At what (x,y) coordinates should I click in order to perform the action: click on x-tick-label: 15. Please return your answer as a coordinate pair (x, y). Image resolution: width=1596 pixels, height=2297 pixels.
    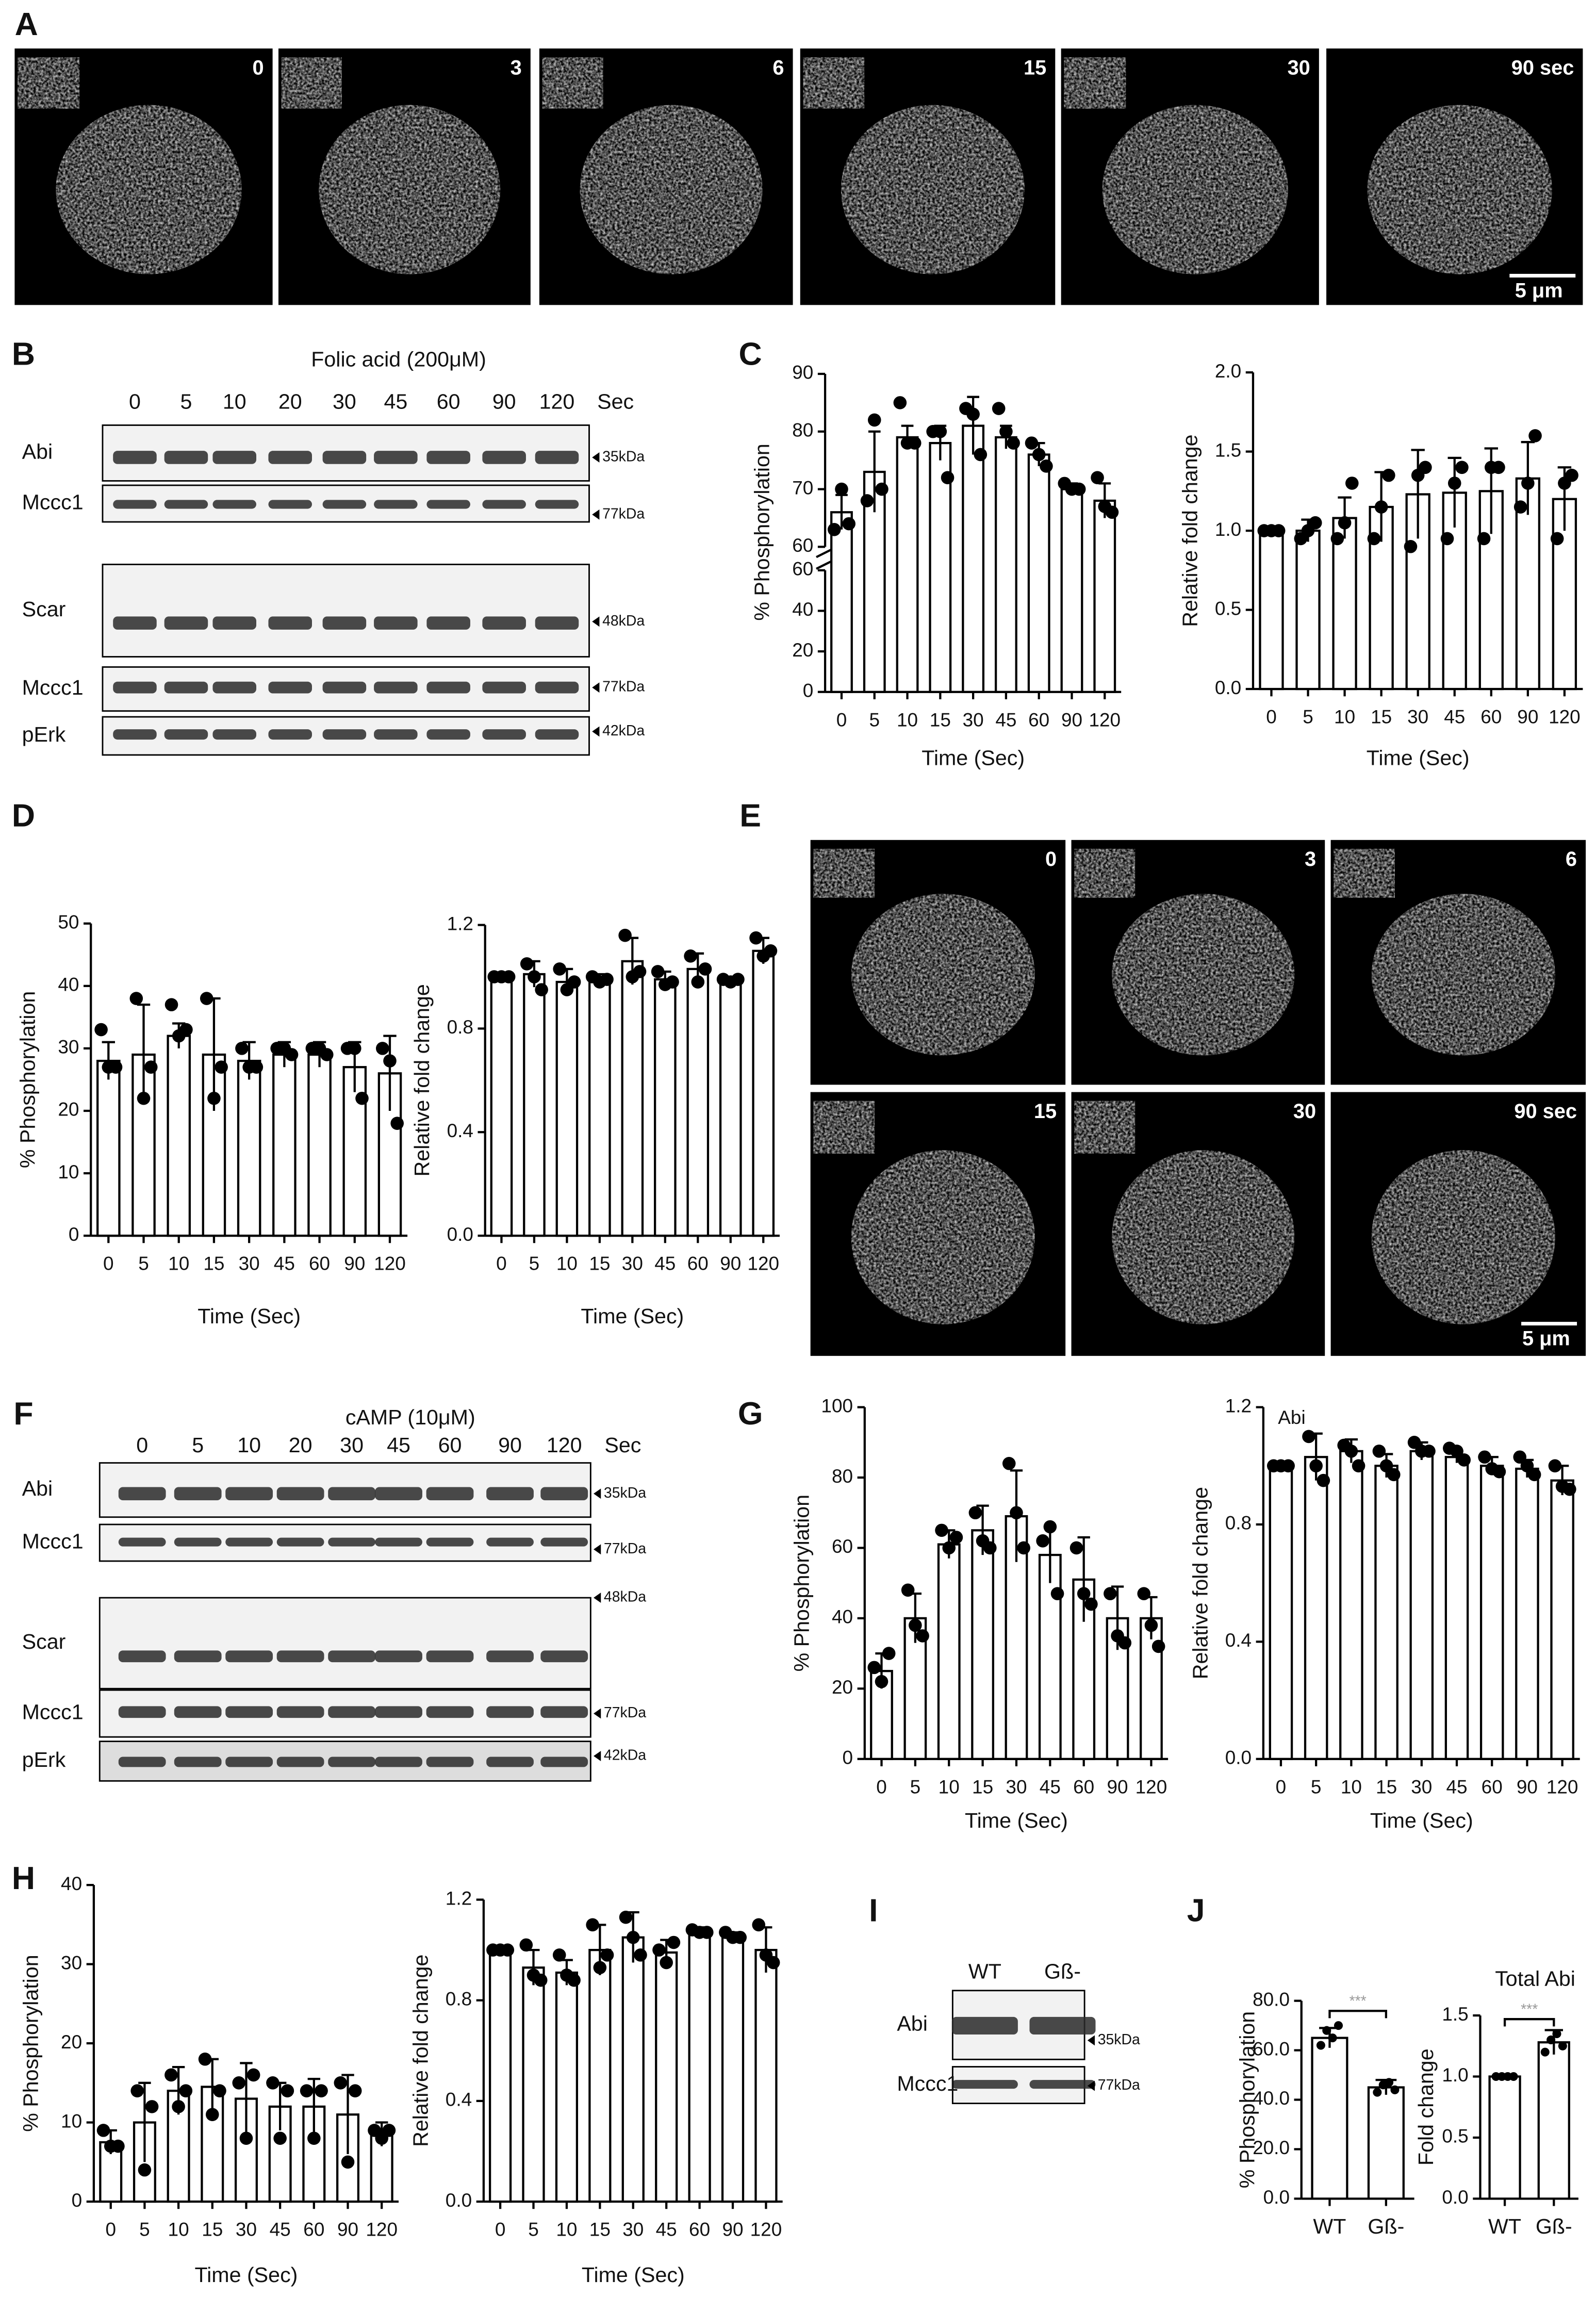
    Looking at the image, I should click on (1381, 717).